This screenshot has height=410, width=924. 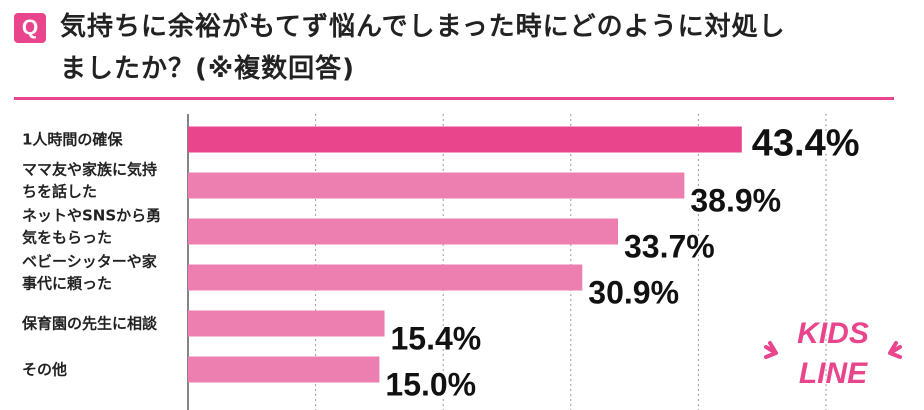 What do you see at coordinates (454, 98) in the screenshot?
I see `header-divider` at bounding box center [454, 98].